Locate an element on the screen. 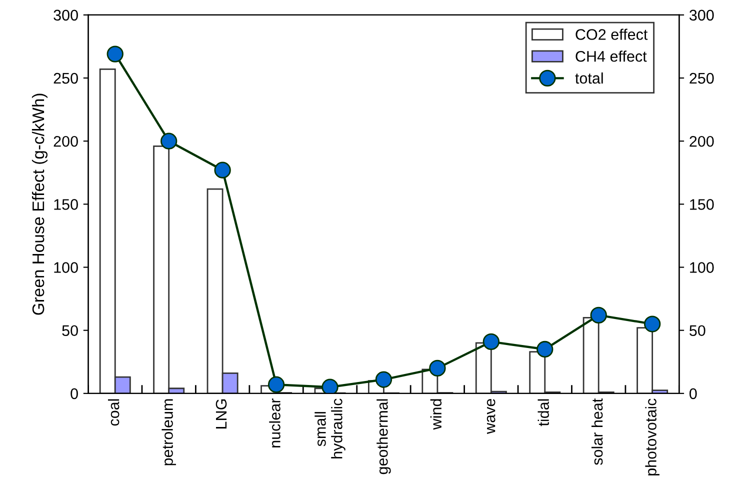  y-axis-title: Green House Effect (g-c/kWh) is located at coordinates (40, 204).